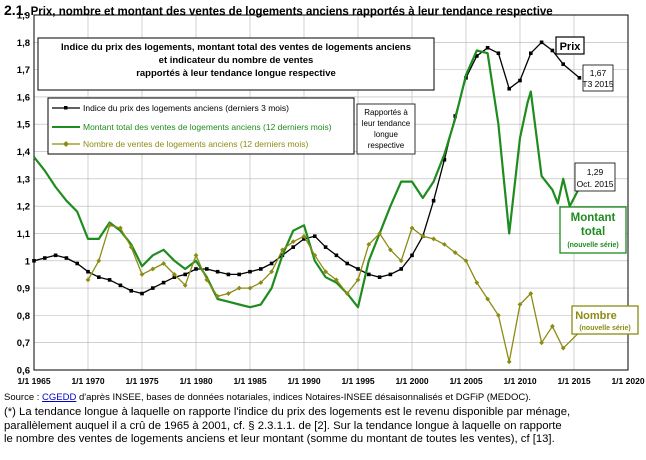 The image size is (646, 460). What do you see at coordinates (592, 245) in the screenshot?
I see `montant-label-sub: (nouvelle série)` at bounding box center [592, 245].